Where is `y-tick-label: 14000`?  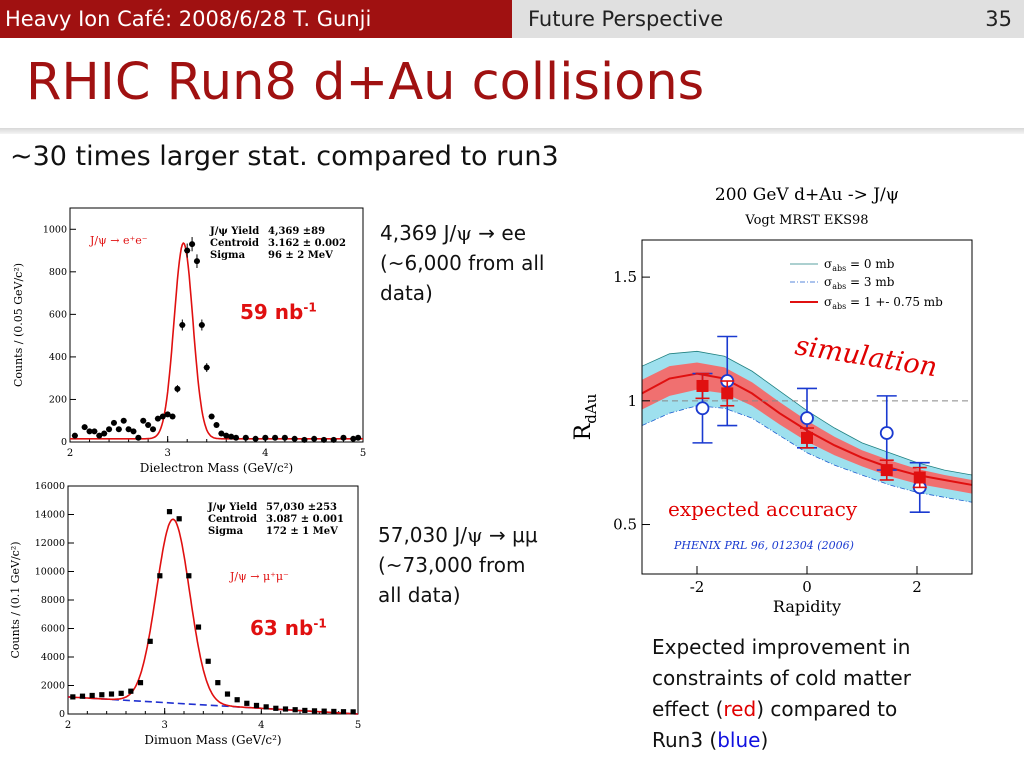 y-tick-label: 14000 is located at coordinates (50, 515).